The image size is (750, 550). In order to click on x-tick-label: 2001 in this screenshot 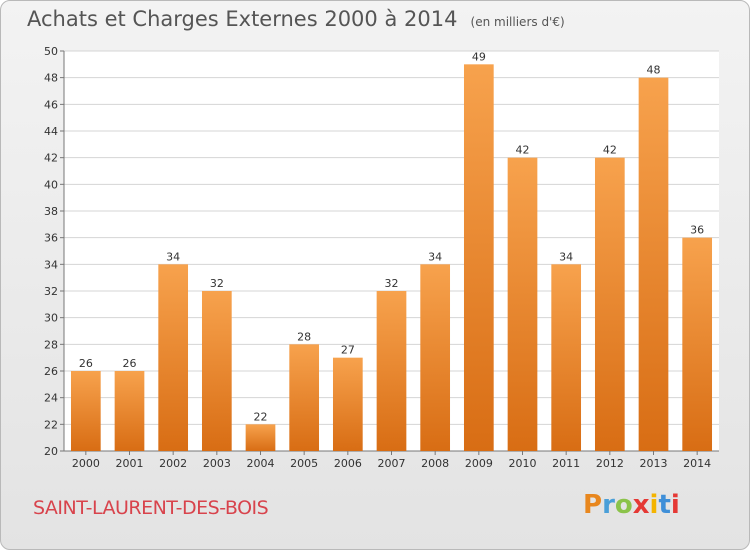, I will do `click(130, 463)`.